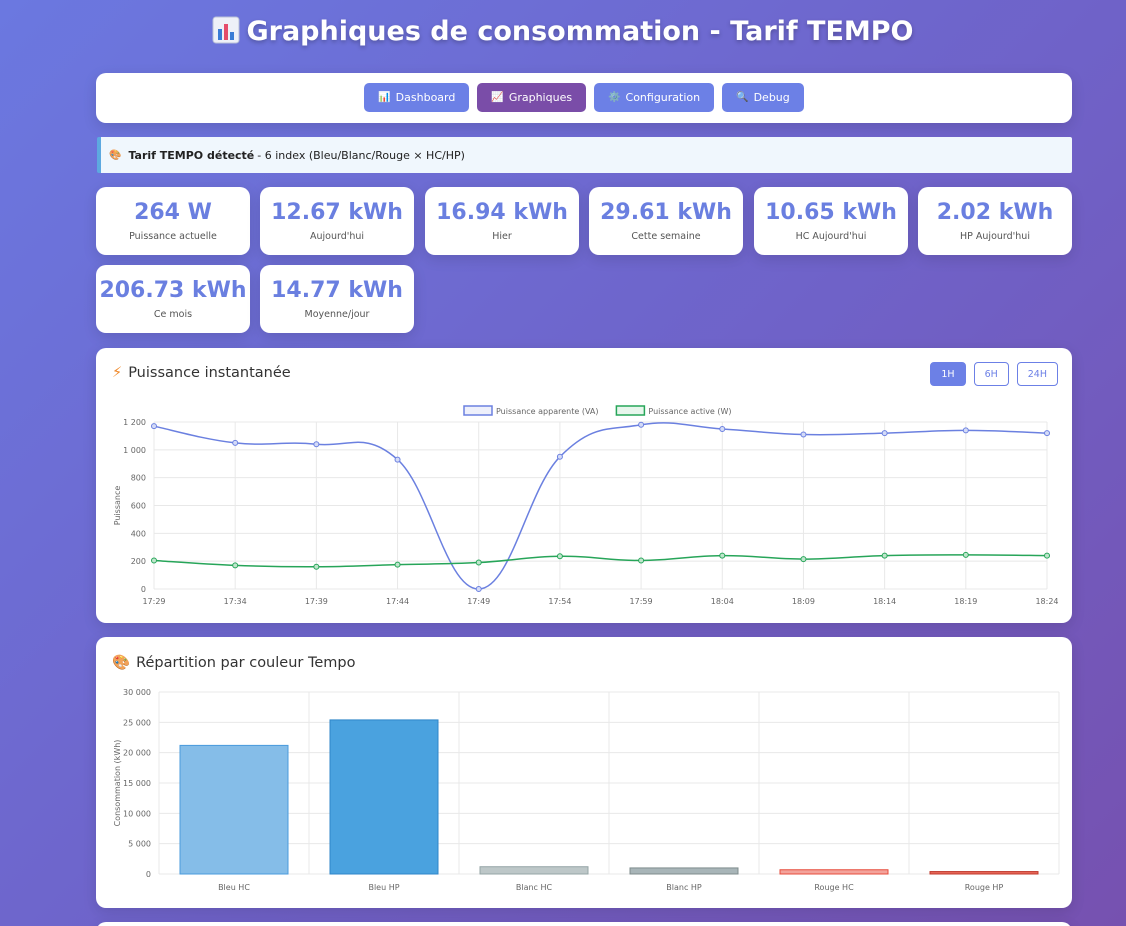  I want to click on x-tick-label: 17:39, so click(316, 601).